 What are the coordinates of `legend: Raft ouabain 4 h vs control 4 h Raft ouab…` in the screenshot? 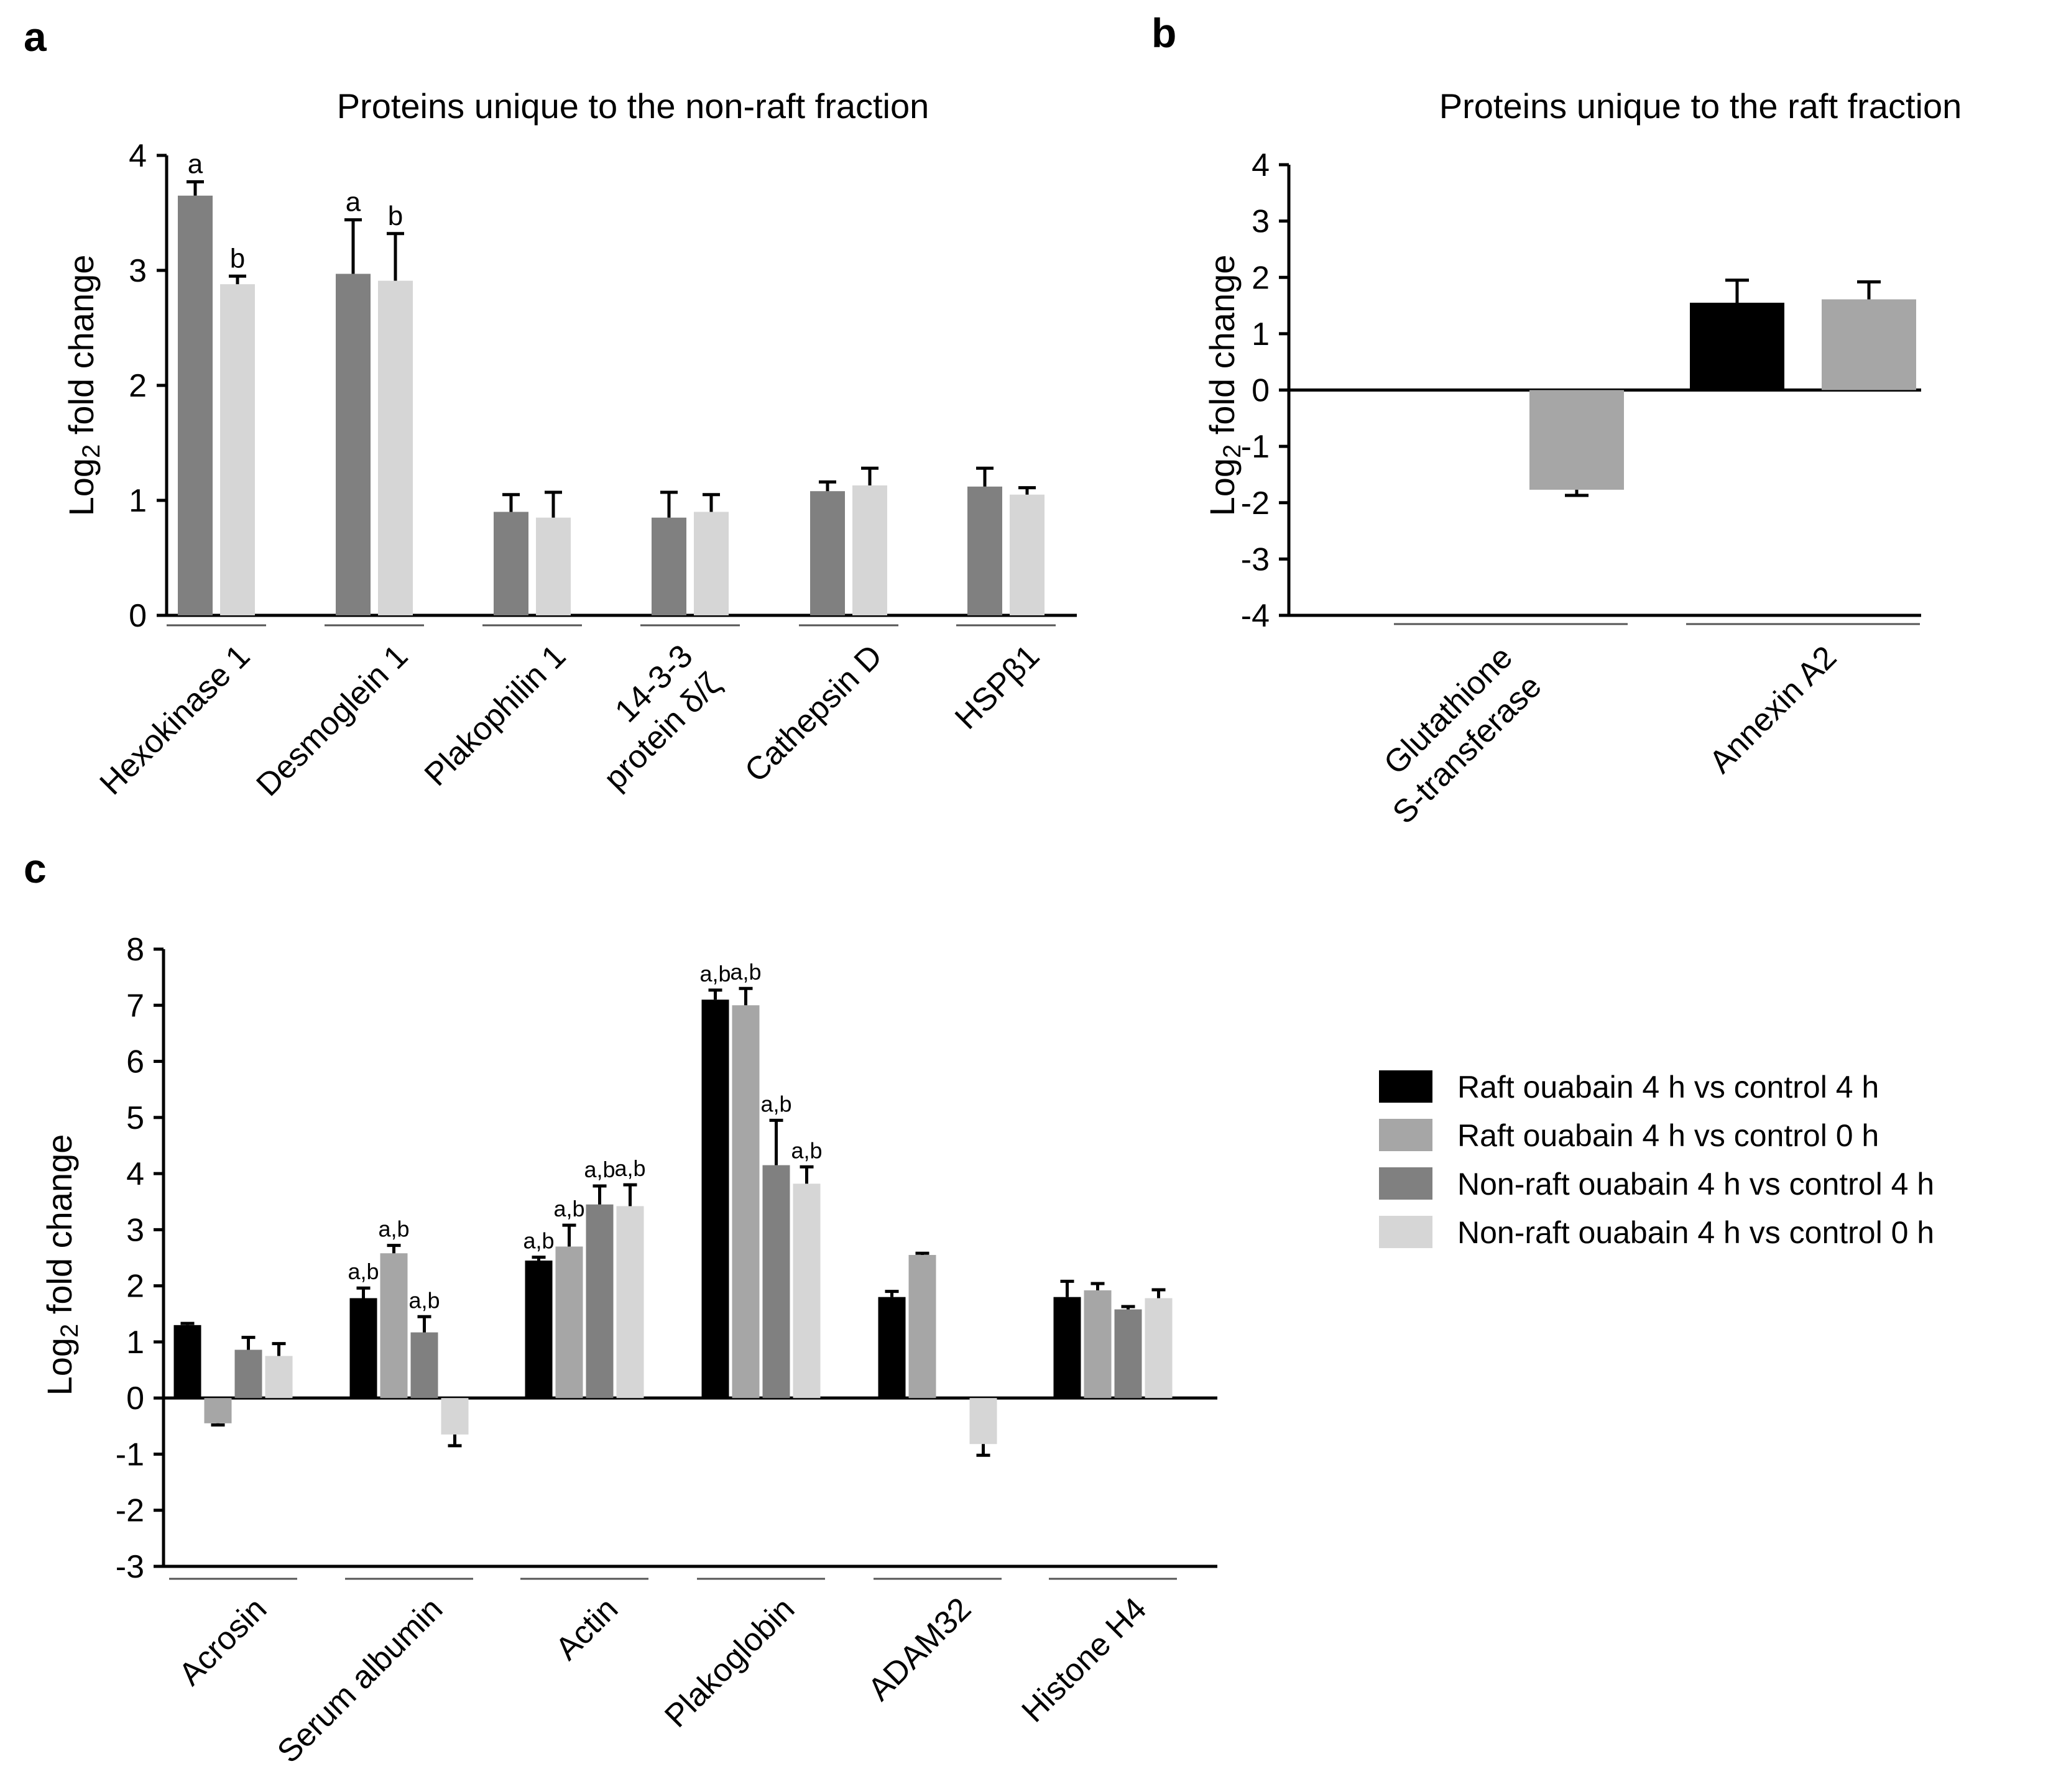 It's located at (1656, 1160).